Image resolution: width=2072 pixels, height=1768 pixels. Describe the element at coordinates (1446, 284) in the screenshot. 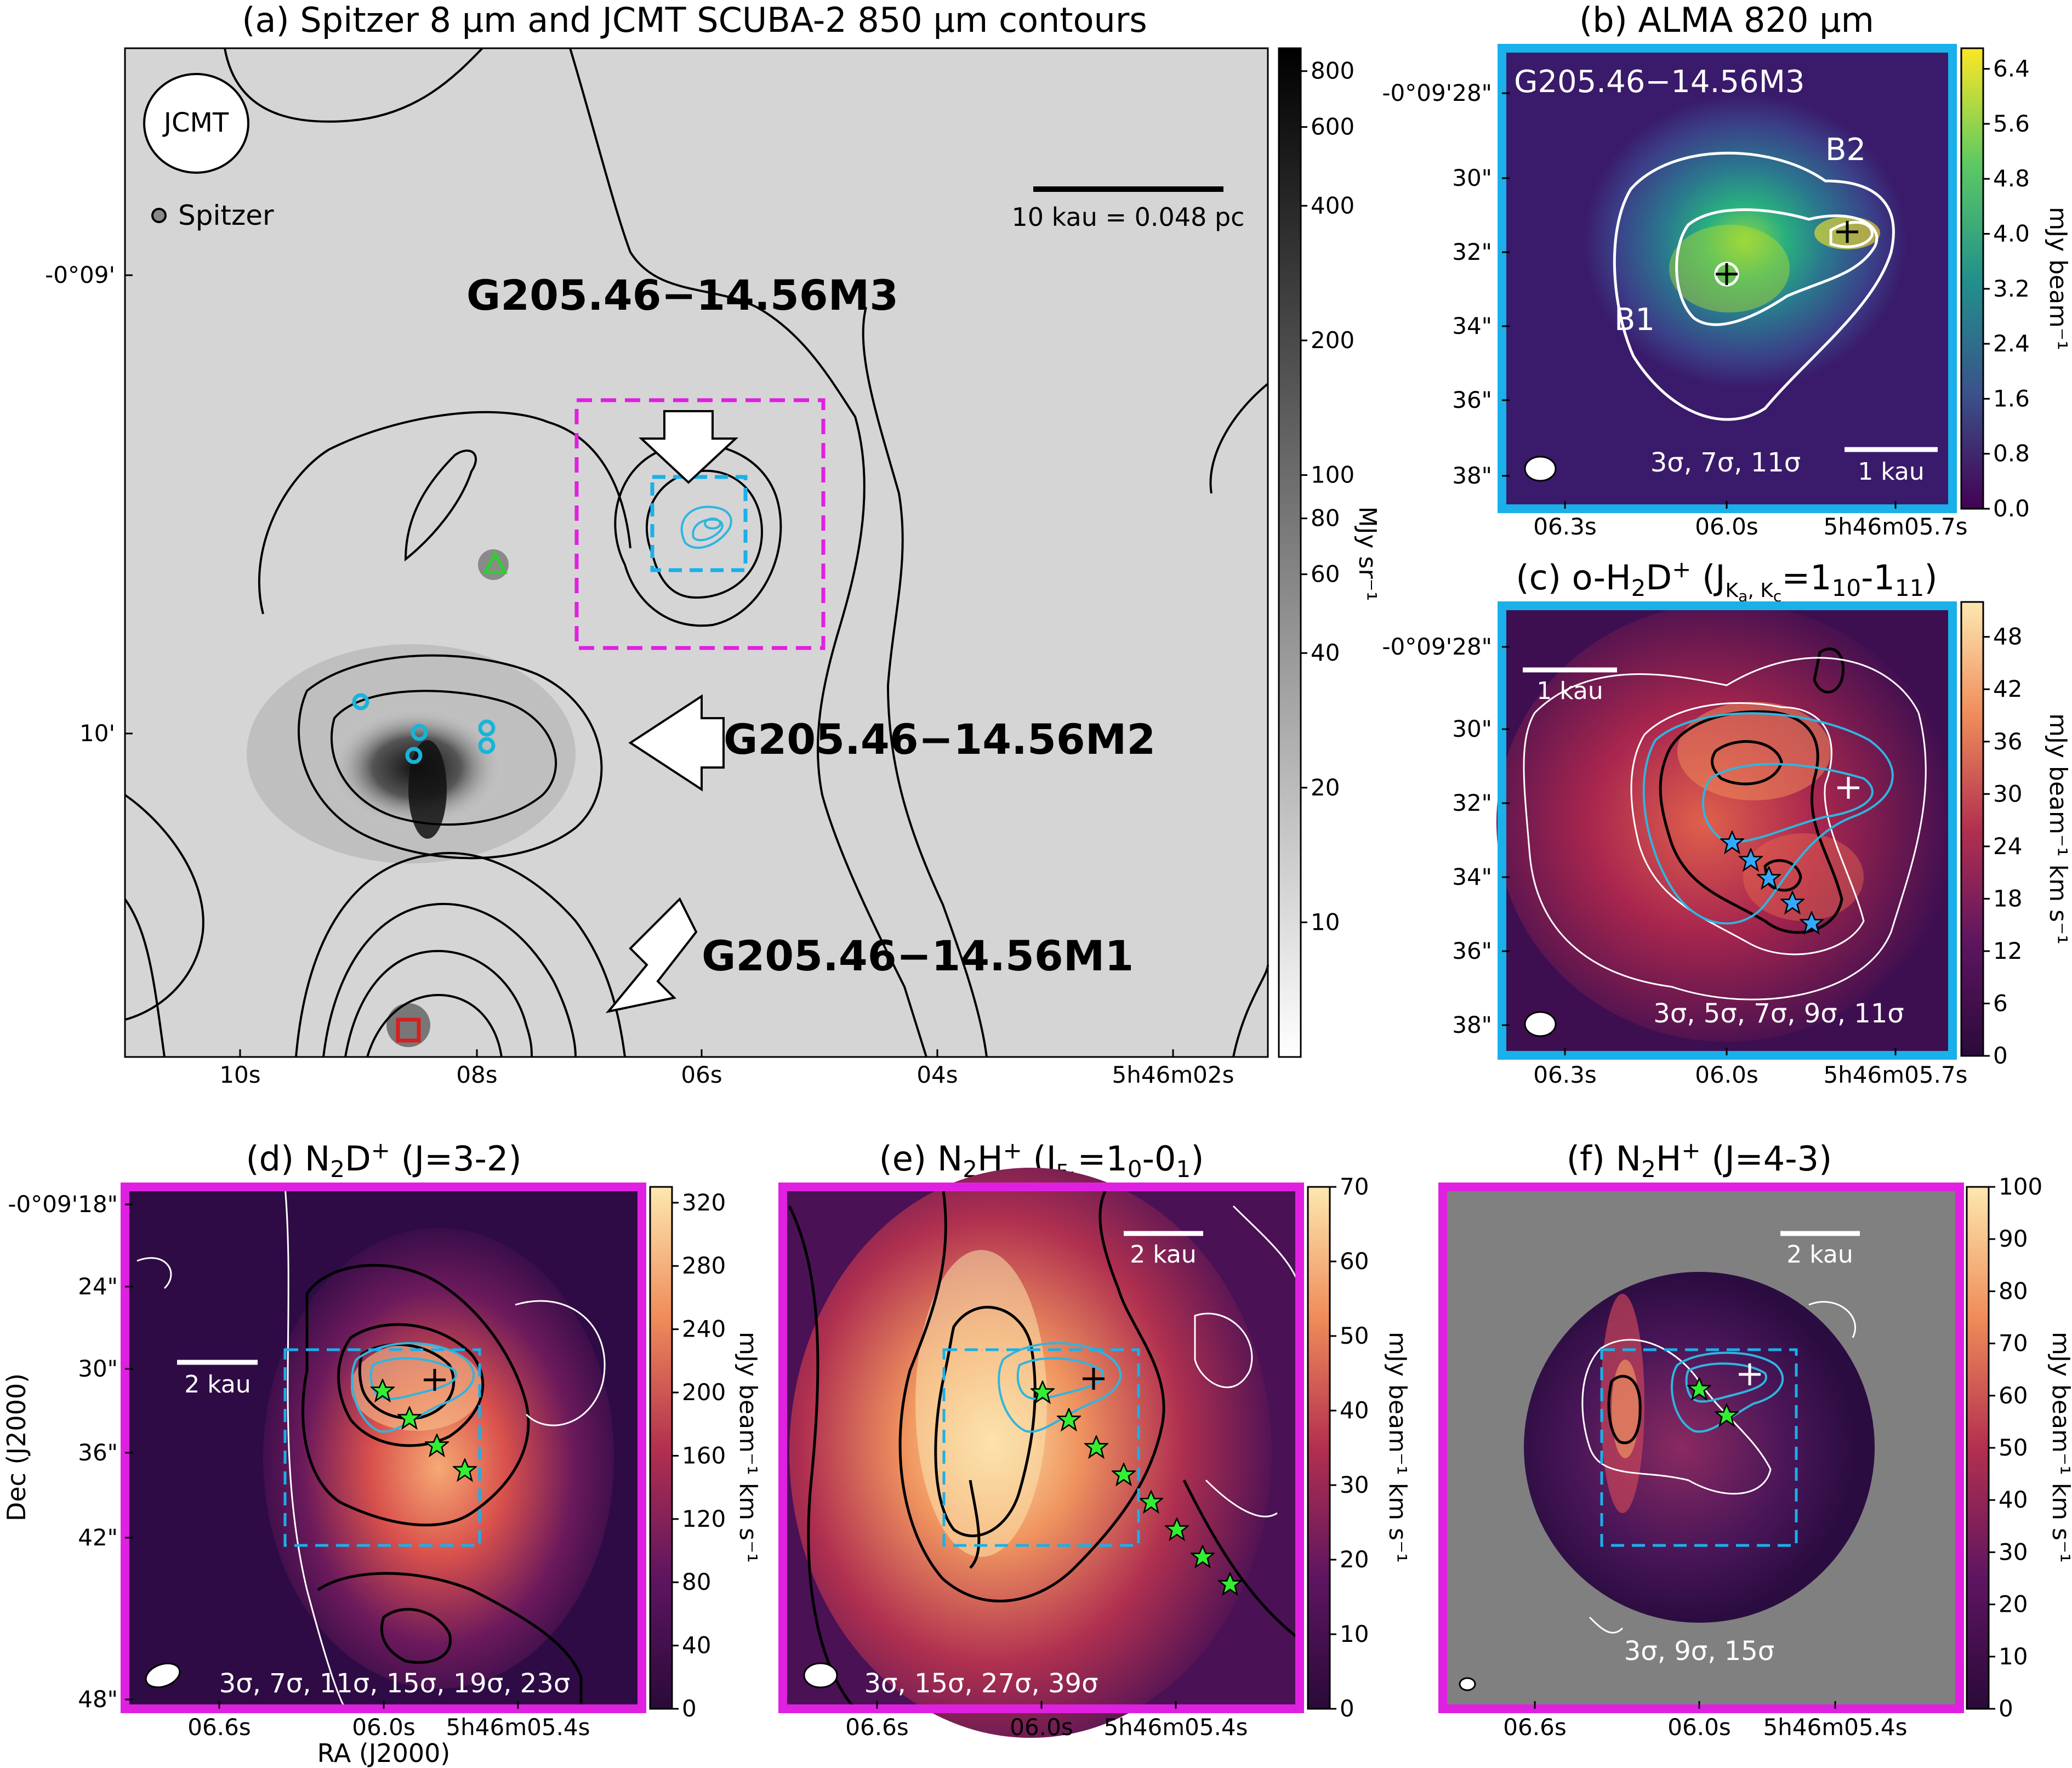

I see `panel-b-yticks: -0°09'28" 30" 32" 34" 36" 38"` at that location.